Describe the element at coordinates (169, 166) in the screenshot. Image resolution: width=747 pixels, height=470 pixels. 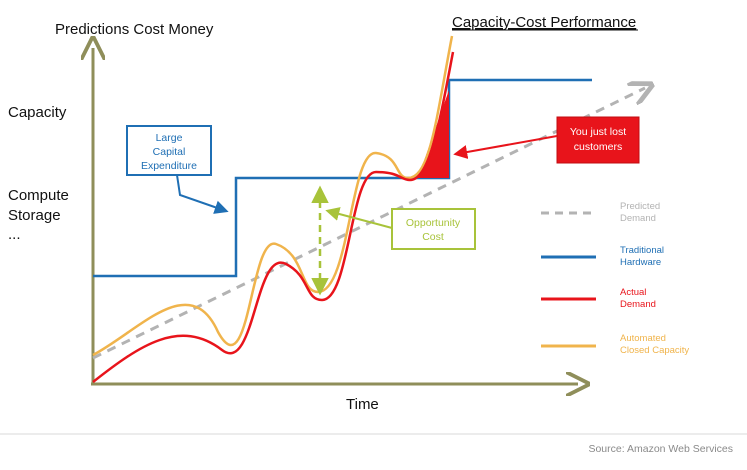
I see `capex-line3: Expenditure` at that location.